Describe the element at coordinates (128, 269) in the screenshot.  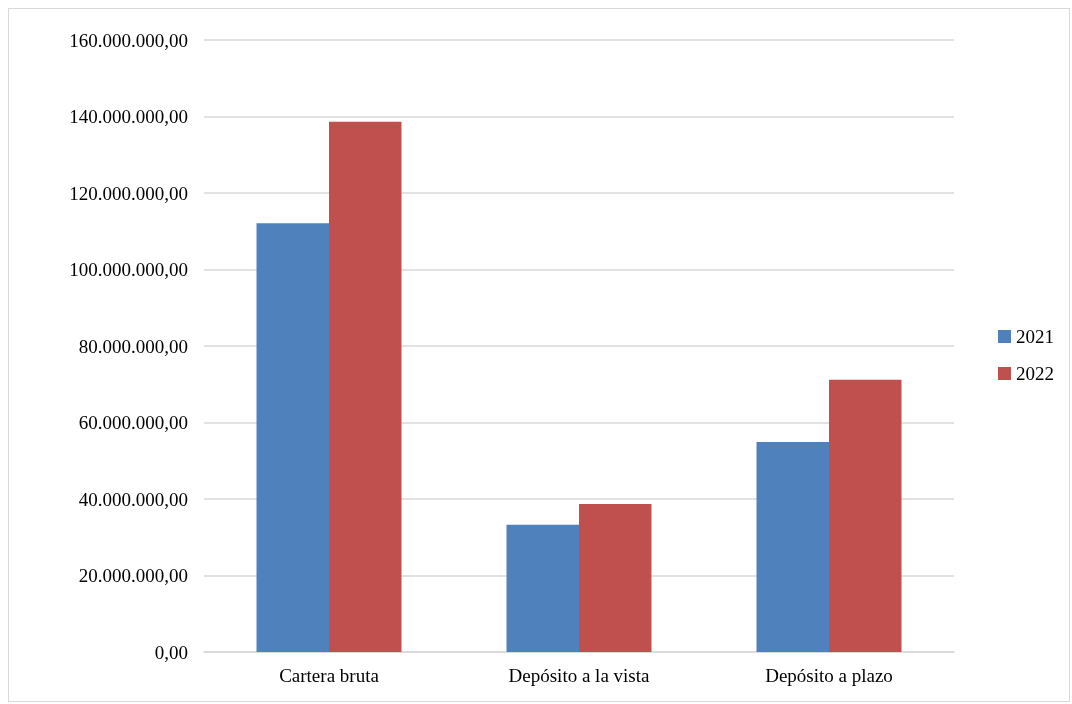
I see `y-tick-label: 100.000.000,00` at that location.